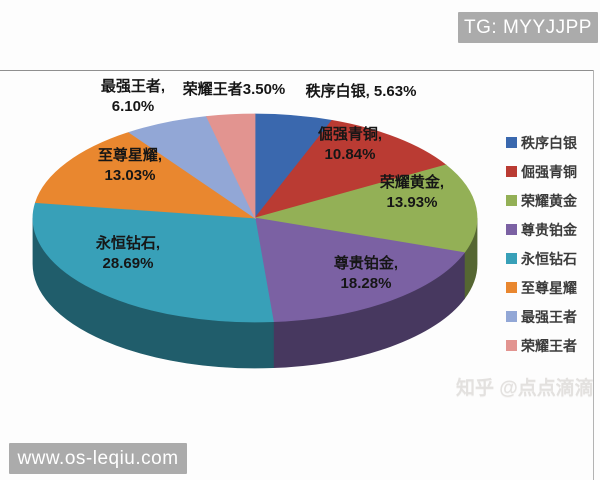 This screenshot has width=600, height=480. I want to click on pie-slice-至尊星耀, so click(145, 175).